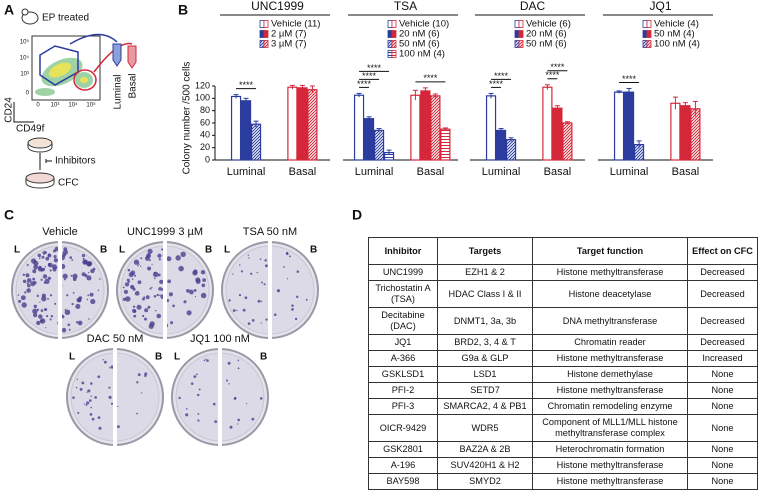  I want to click on table-cell: Histone methyltransferase, so click(610, 272).